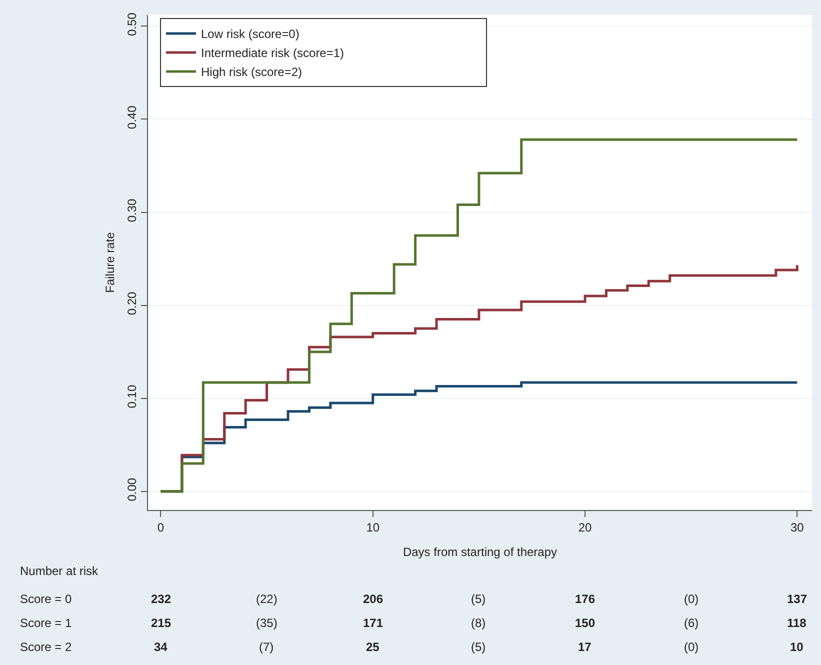  Describe the element at coordinates (373, 623) in the screenshot. I see `text: 171` at that location.